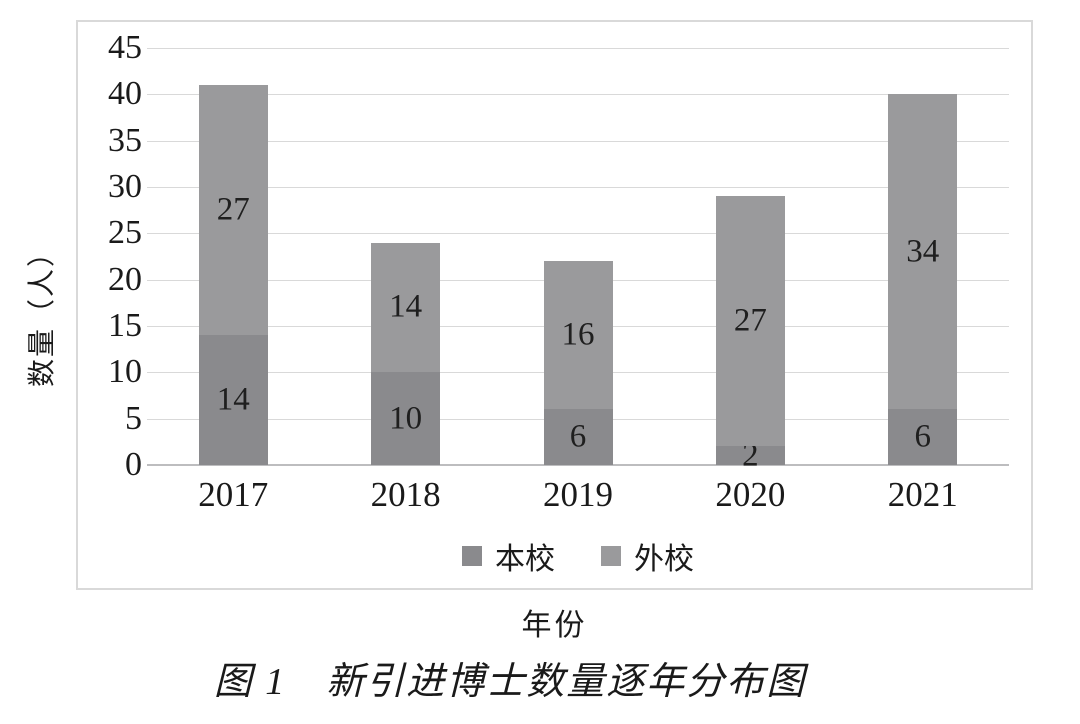  I want to click on x-tick-label: 2021, so click(922, 494).